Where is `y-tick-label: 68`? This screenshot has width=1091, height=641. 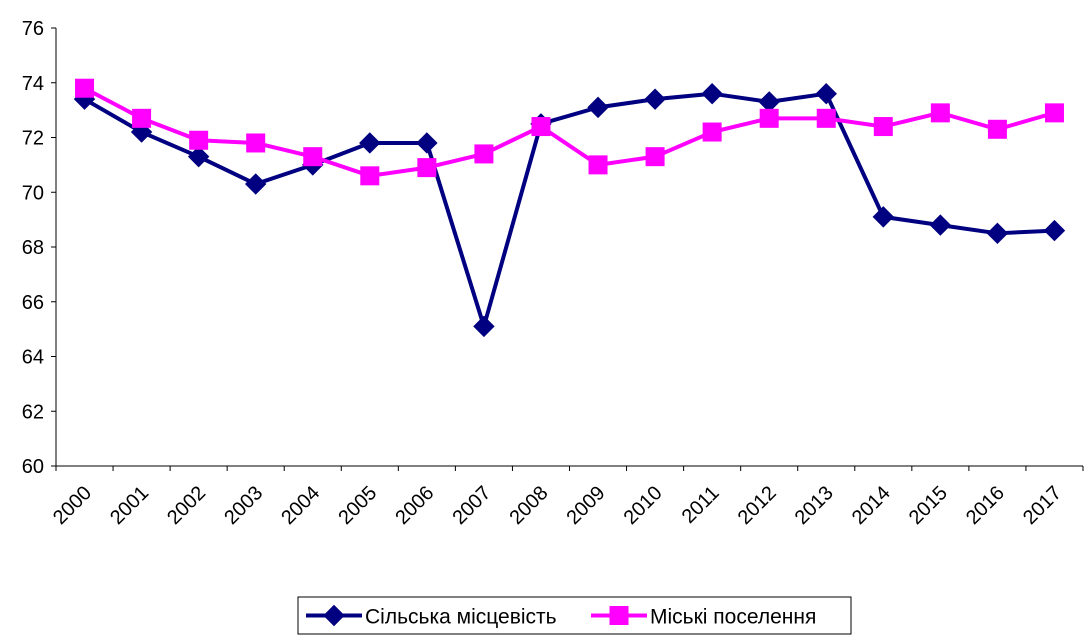 y-tick-label: 68 is located at coordinates (33, 248).